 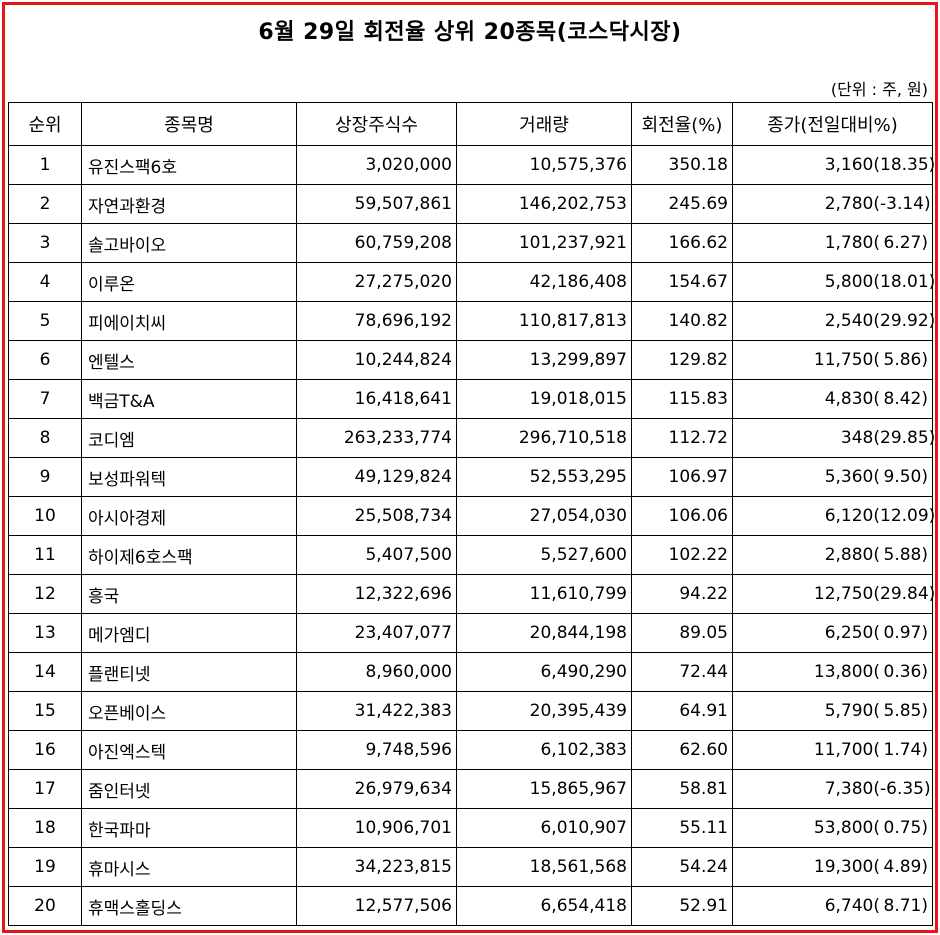 What do you see at coordinates (852, 243) in the screenshot?
I see `closing-price: 1,780(` at bounding box center [852, 243].